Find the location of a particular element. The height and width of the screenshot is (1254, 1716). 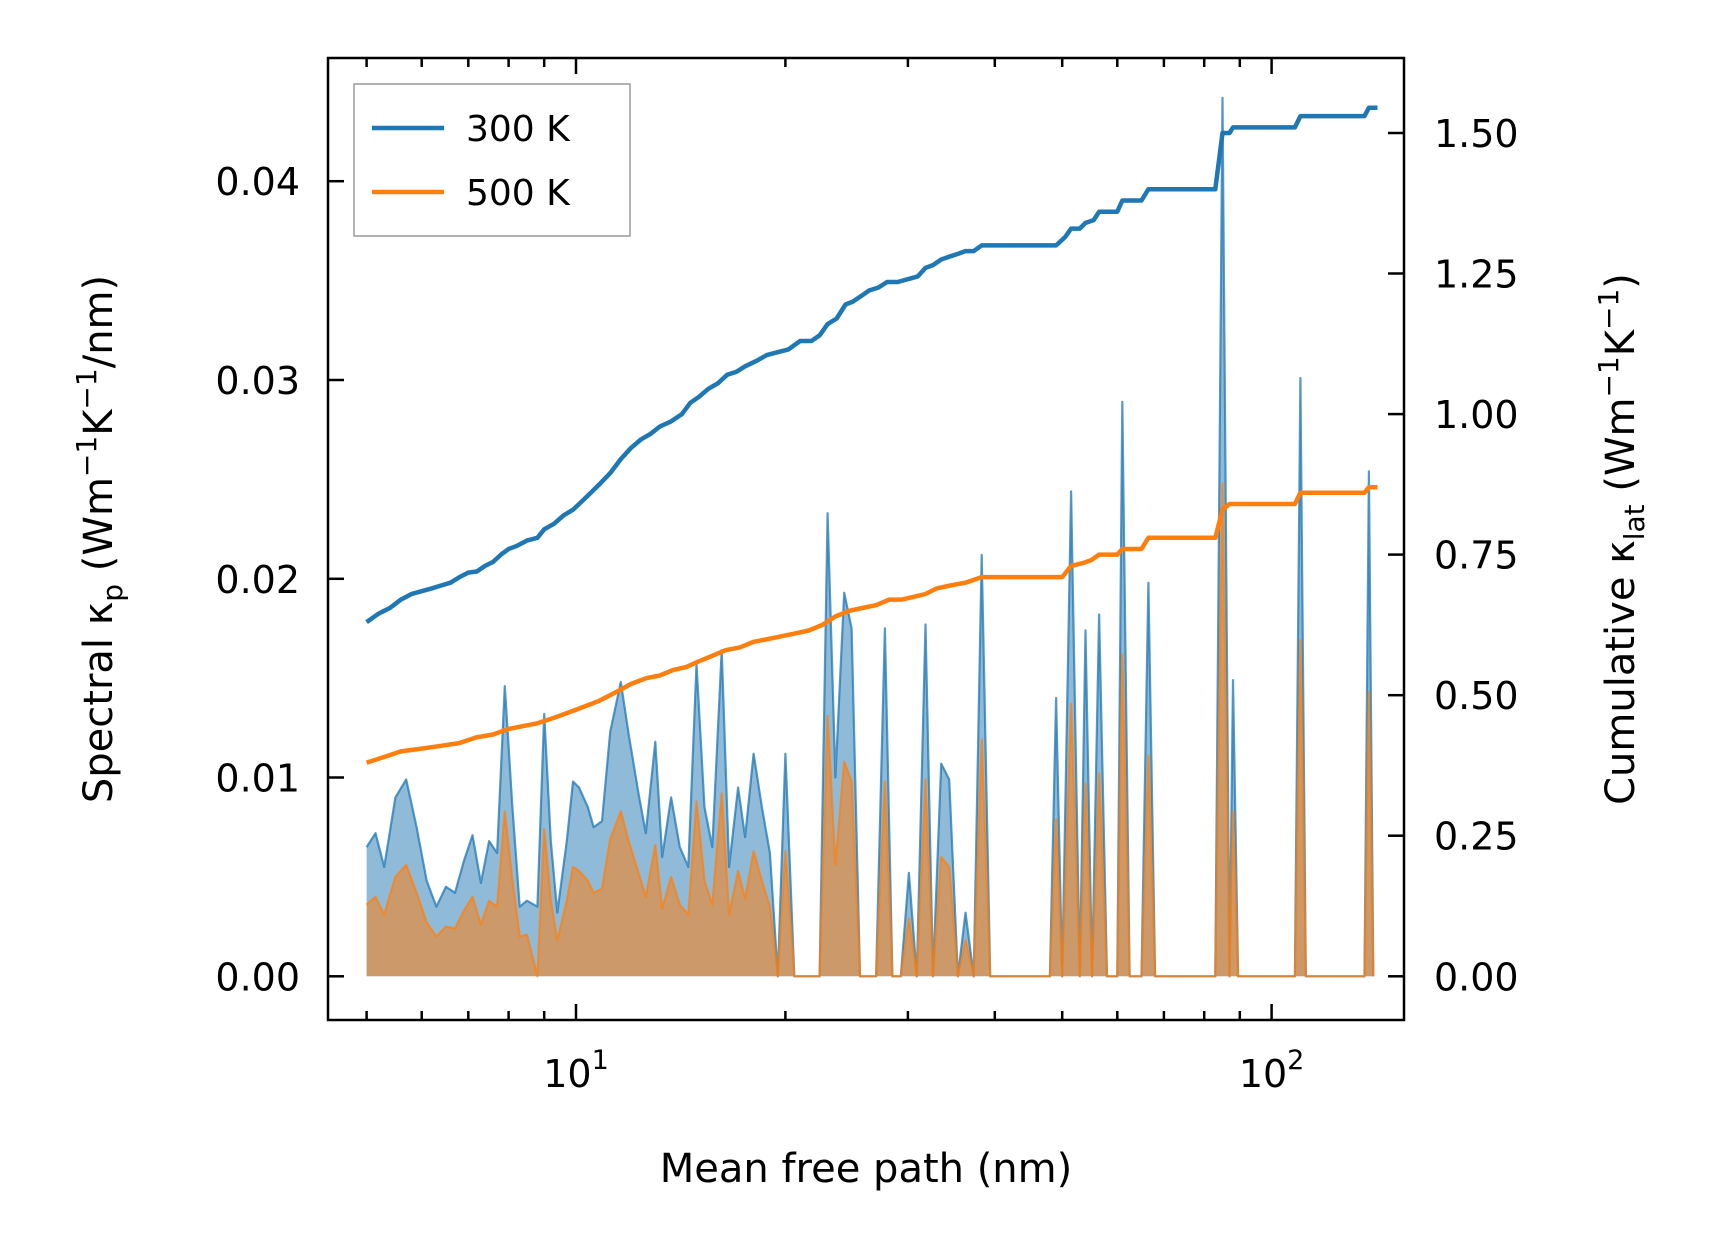

y-right-tick-label: 1.50 is located at coordinates (1476, 134).